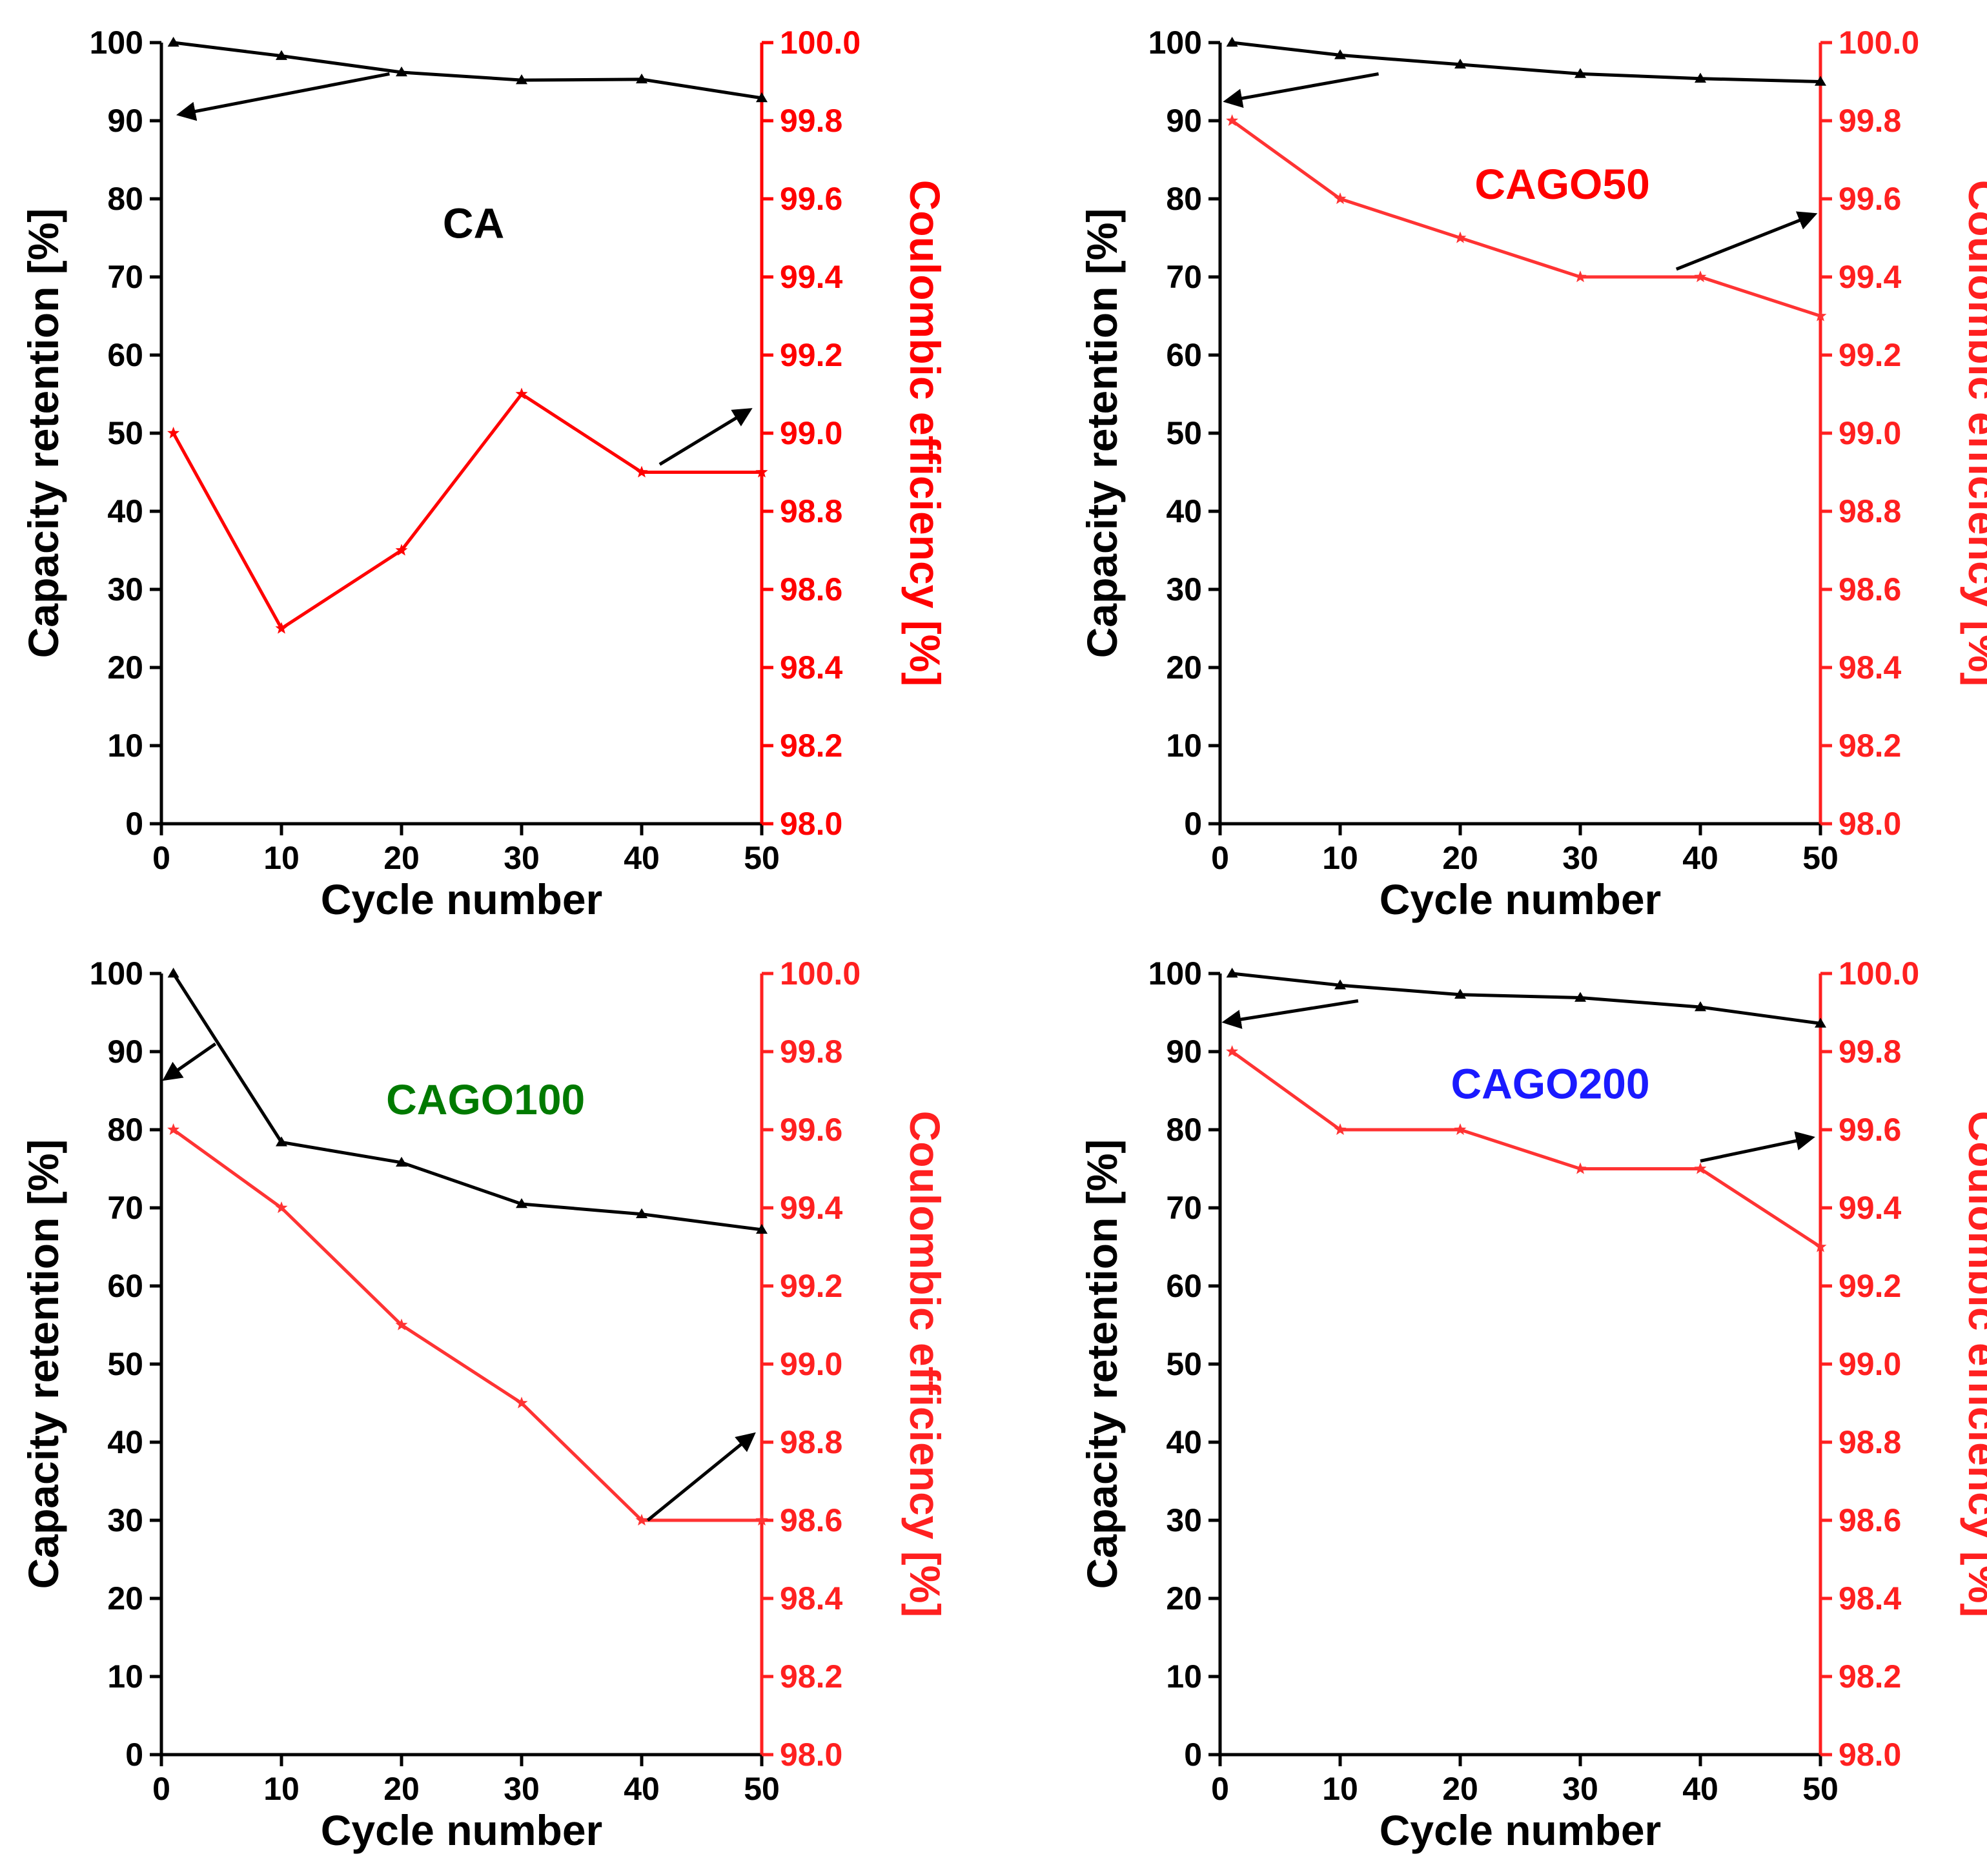  Describe the element at coordinates (473, 223) in the screenshot. I see `panel-title: CA` at that location.